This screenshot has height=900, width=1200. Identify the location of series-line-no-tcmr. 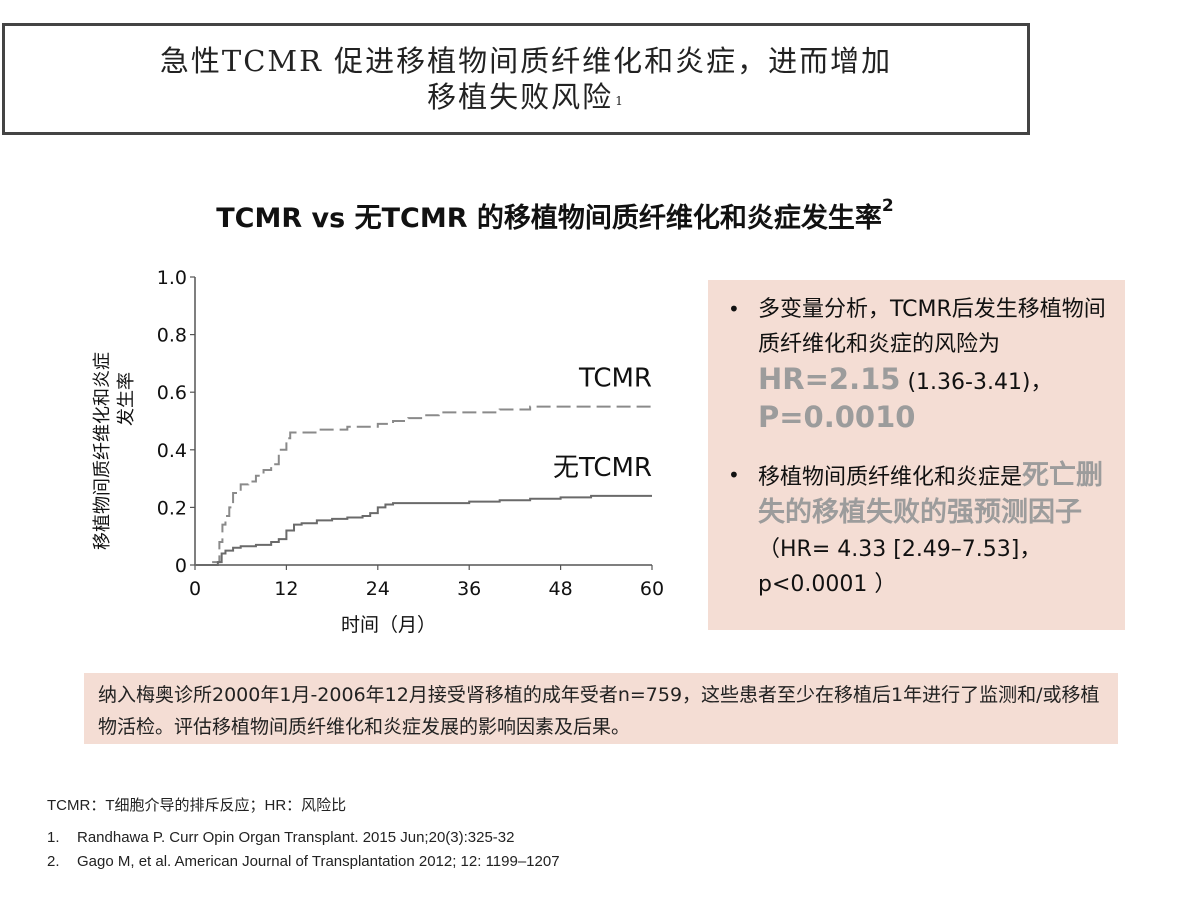
(423, 530).